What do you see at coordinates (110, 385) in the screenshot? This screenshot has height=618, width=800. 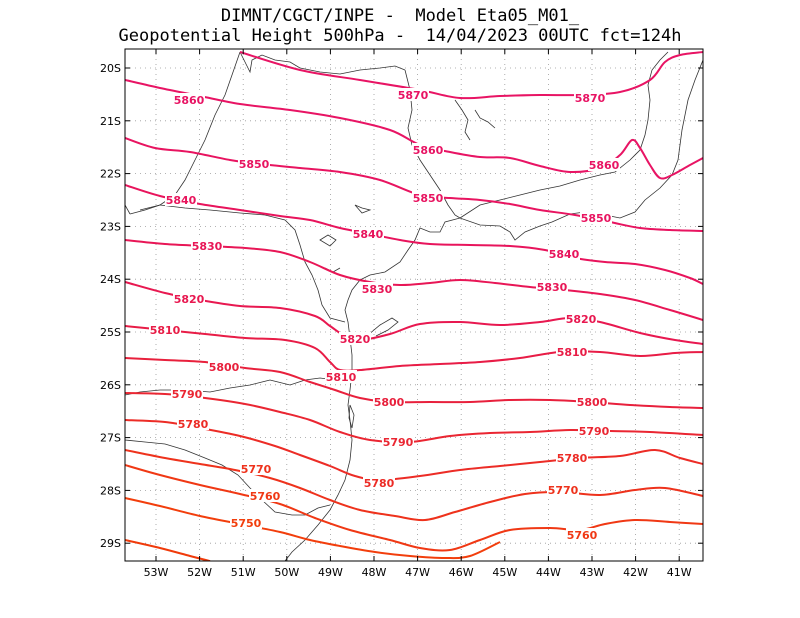 I see `lat-tick-label: 26S` at bounding box center [110, 385].